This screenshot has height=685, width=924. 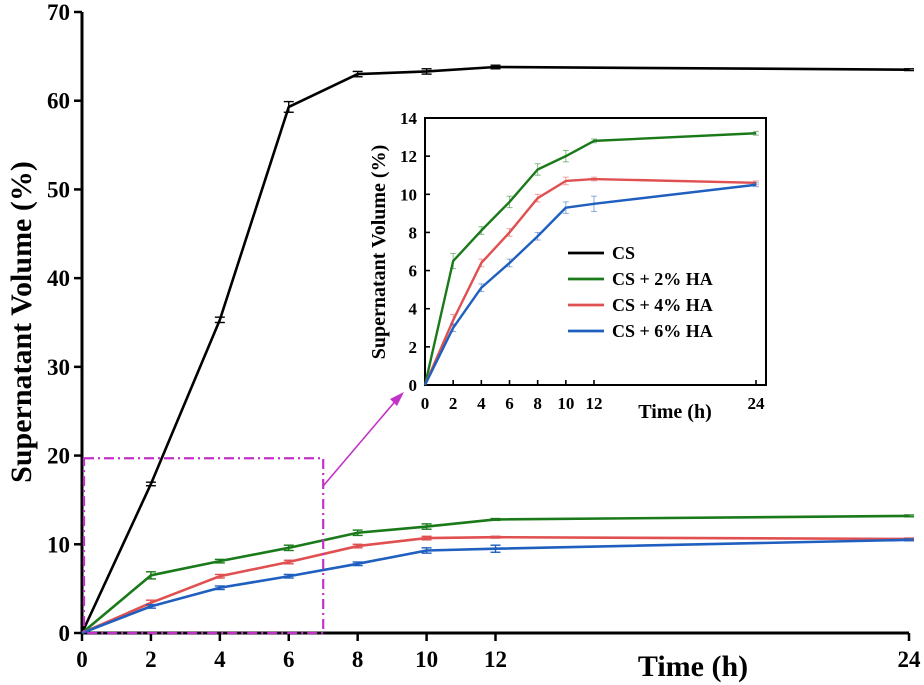 What do you see at coordinates (693, 666) in the screenshot?
I see `x-axis-label: Time (h)` at bounding box center [693, 666].